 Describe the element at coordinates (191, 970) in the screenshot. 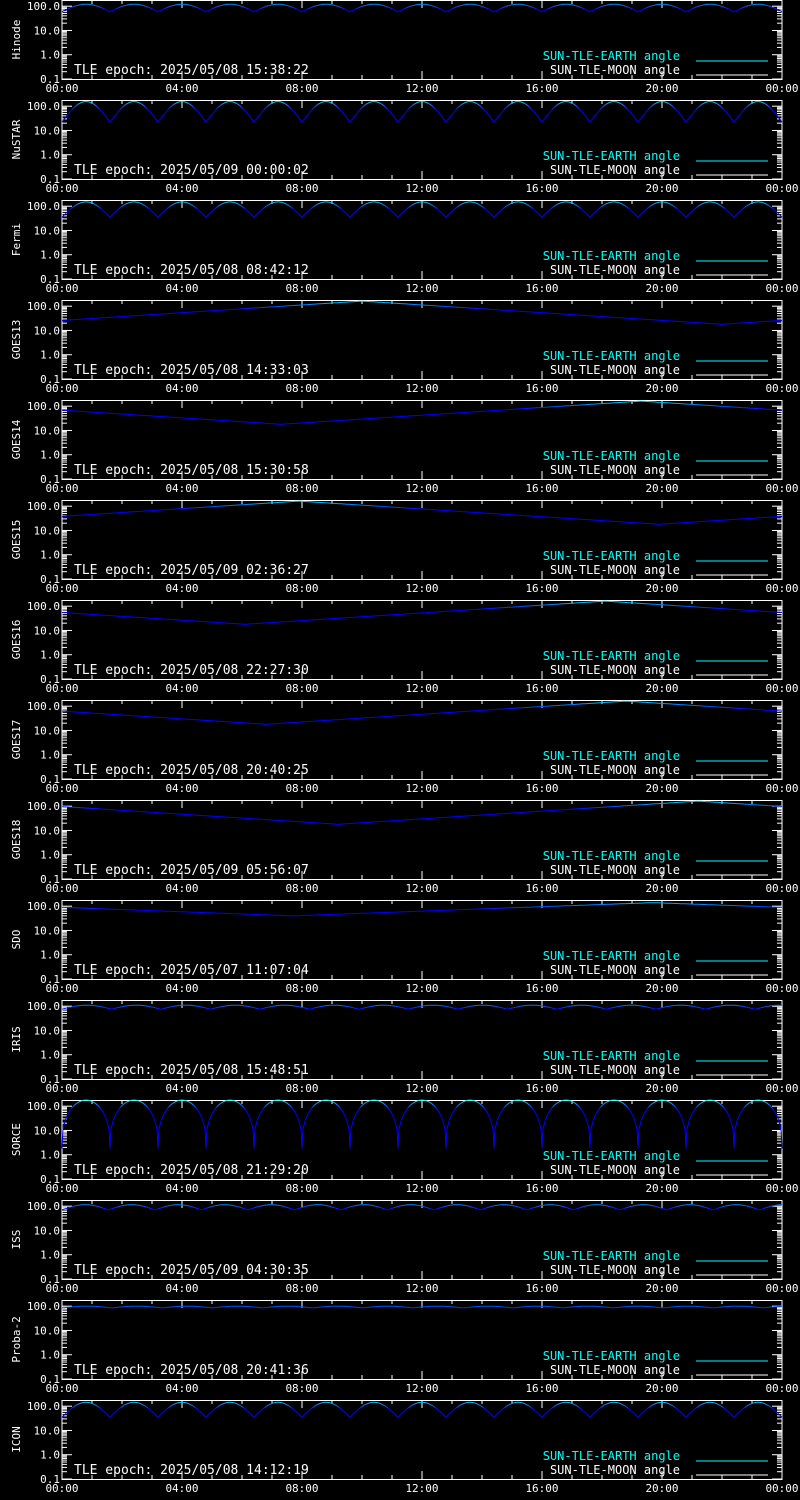

I see `tle-epoch-label: TLE epoch: 2025/05/07 11:07:04` at that location.